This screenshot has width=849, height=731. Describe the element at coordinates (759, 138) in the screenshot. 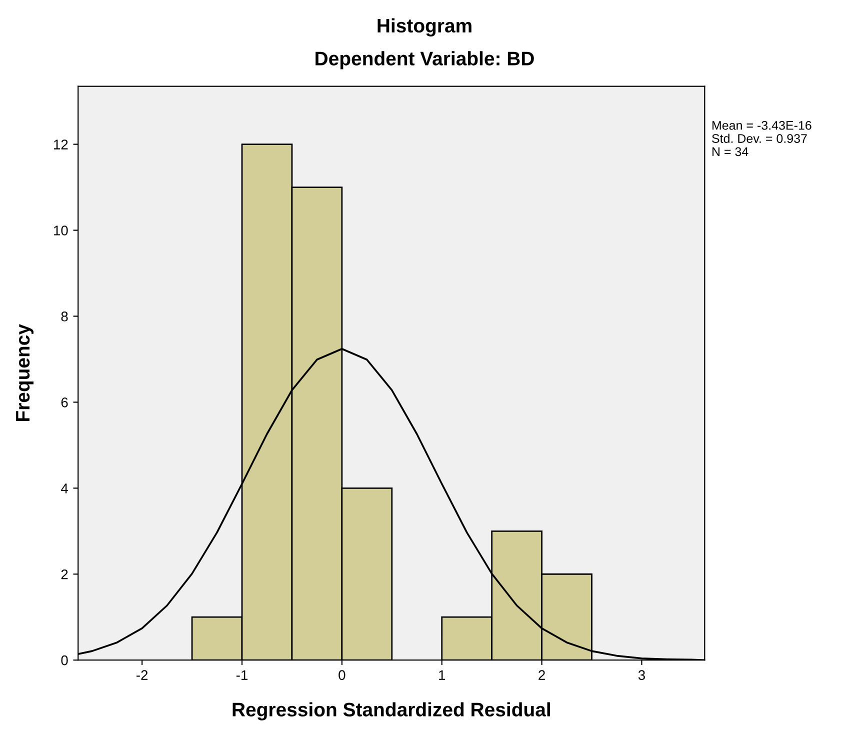

I see `text: Std. Dev. = 0.937` at that location.